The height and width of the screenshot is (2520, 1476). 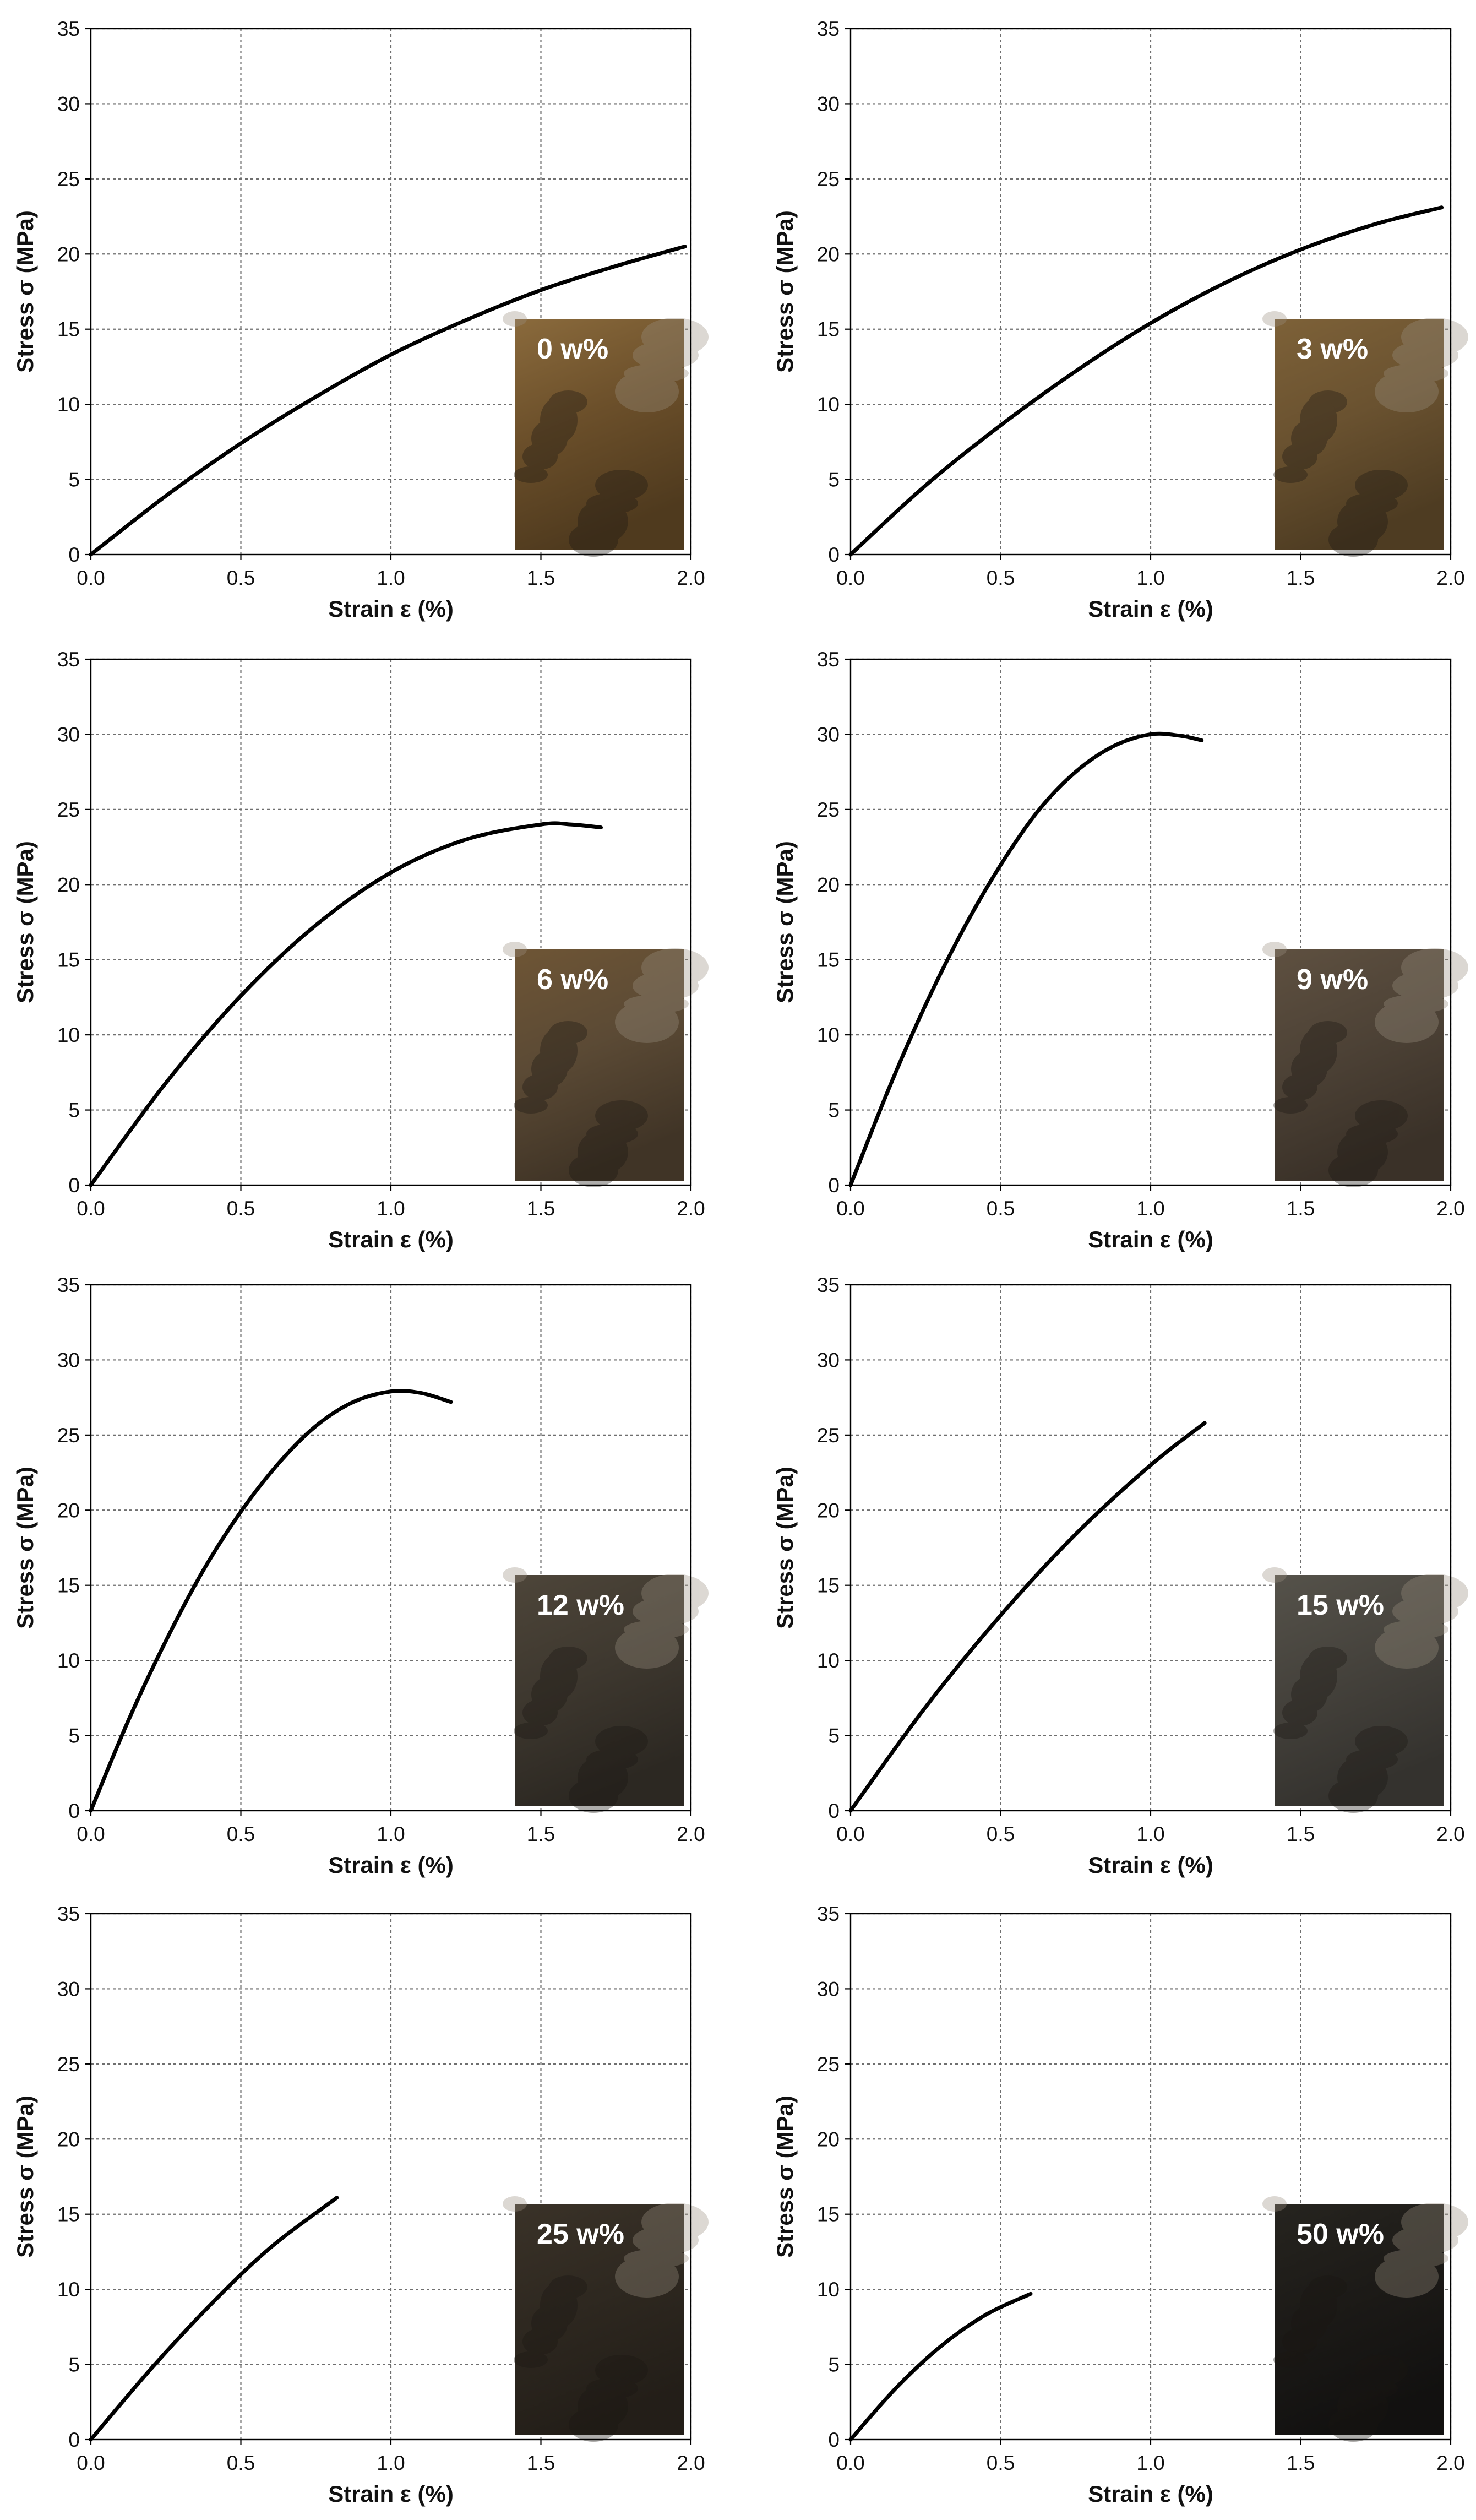 What do you see at coordinates (572, 349) in the screenshot?
I see `content-label: 0 w%` at bounding box center [572, 349].